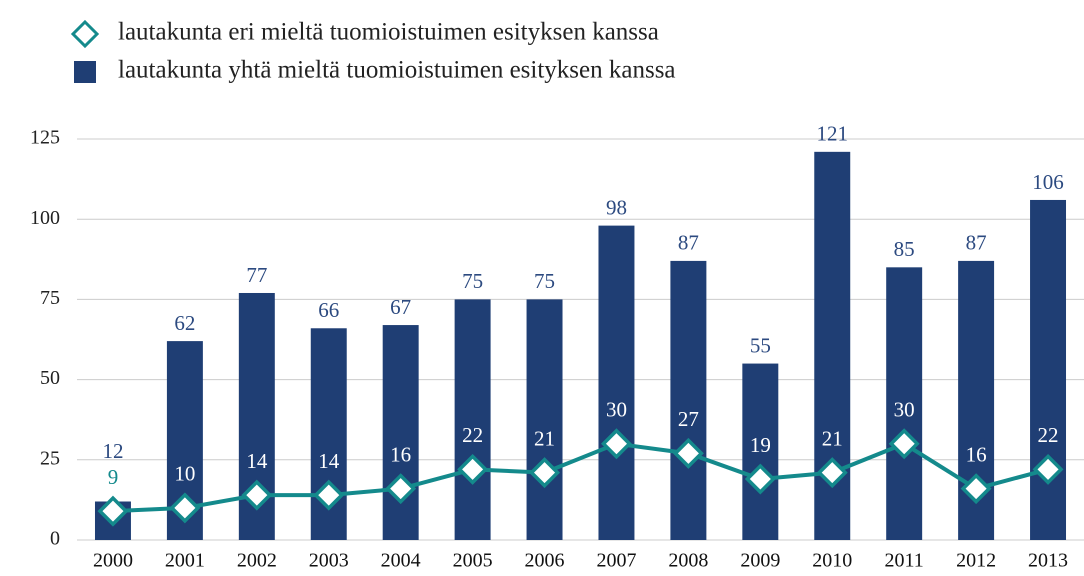 Image resolution: width=1084 pixels, height=576 pixels. Describe the element at coordinates (760, 445) in the screenshot. I see `line-value-label: 19` at that location.